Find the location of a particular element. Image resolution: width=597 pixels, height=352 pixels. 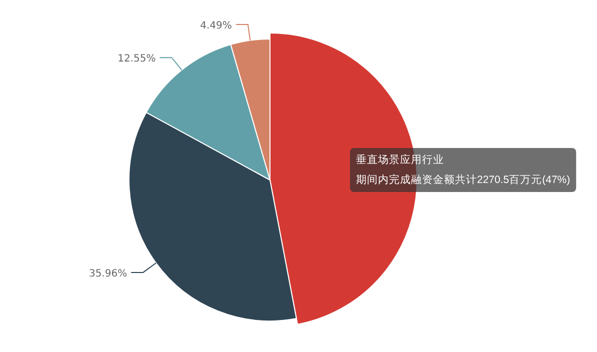

tooltip: 垂直场景应用行业 期间内完成融资金额共计2270.5百万元(47%) is located at coordinates (463, 170).